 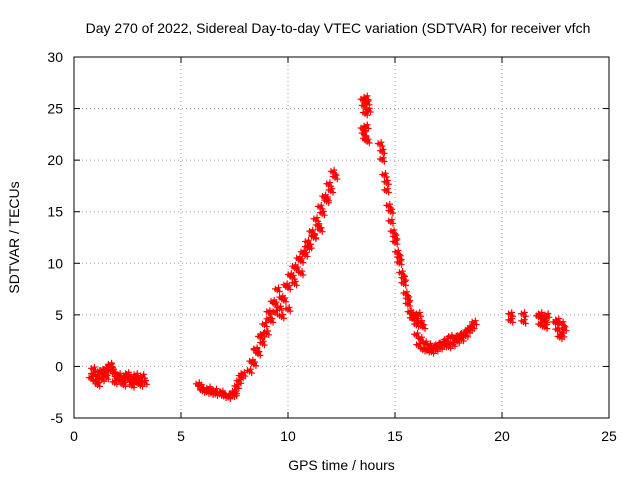 What do you see at coordinates (55, 237) in the screenshot?
I see `y-tick-labels: -5 0 5 10 15 20 25 30` at bounding box center [55, 237].